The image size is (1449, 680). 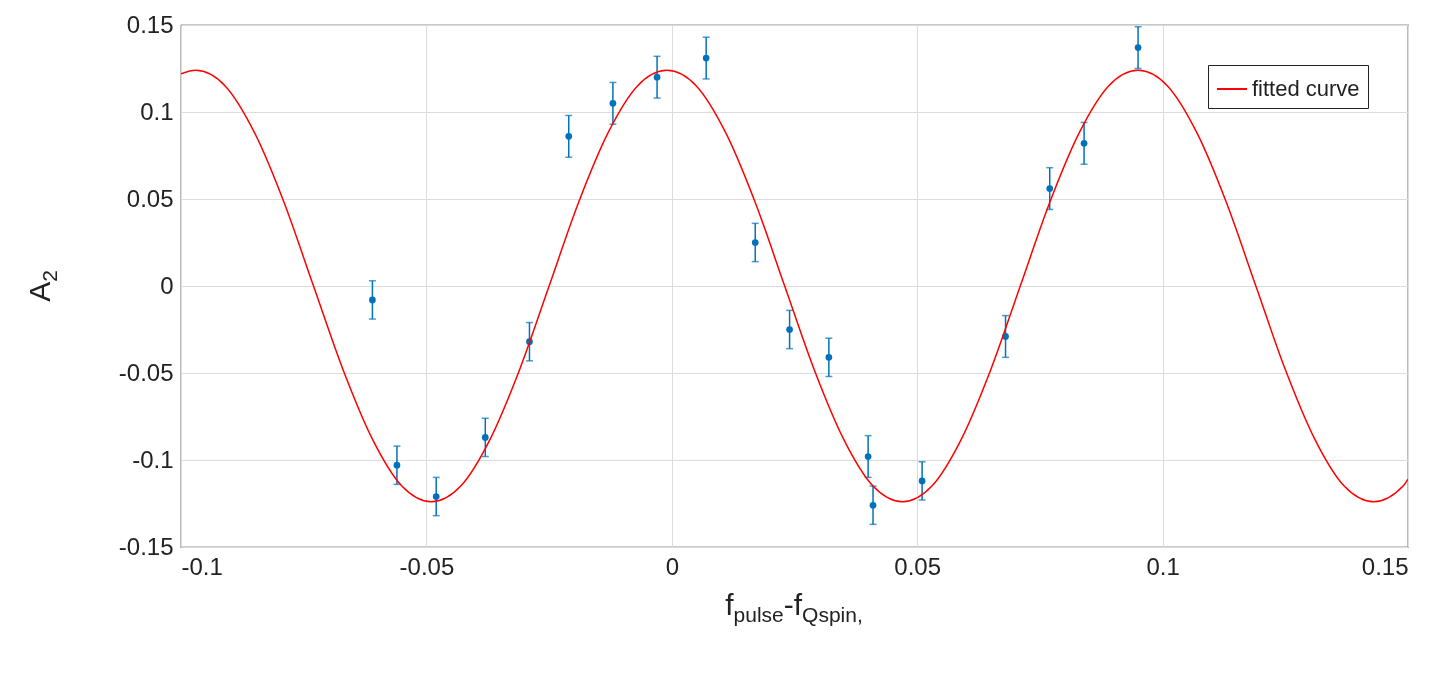 What do you see at coordinates (794, 607) in the screenshot?
I see `x-axis-title: f$_{pulse}$-f$_{Qspin,}$` at bounding box center [794, 607].